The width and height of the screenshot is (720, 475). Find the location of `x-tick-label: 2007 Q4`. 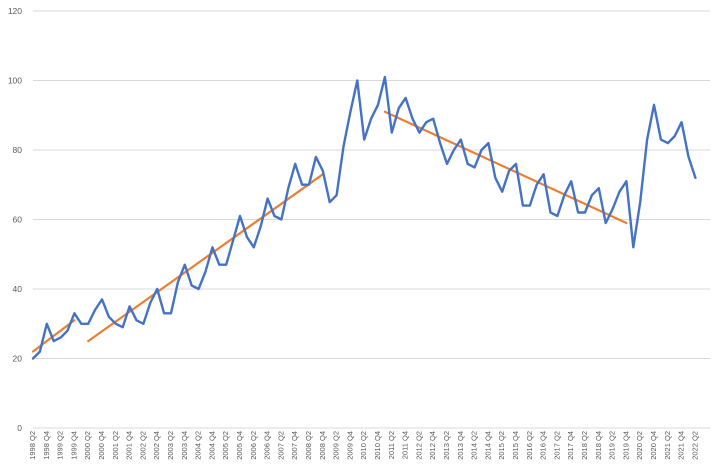

x-tick-label: 2007 Q4 is located at coordinates (294, 445).